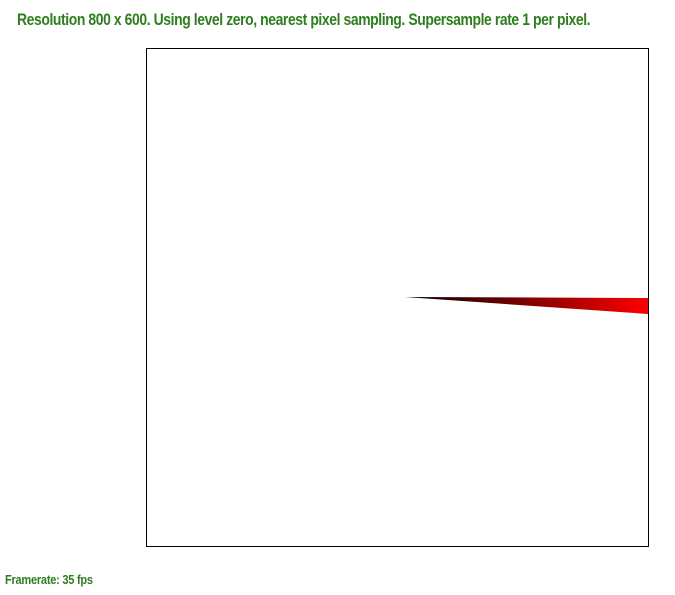 The width and height of the screenshot is (675, 595). I want to click on framerate-text: Framerate: 35 fps, so click(49, 579).